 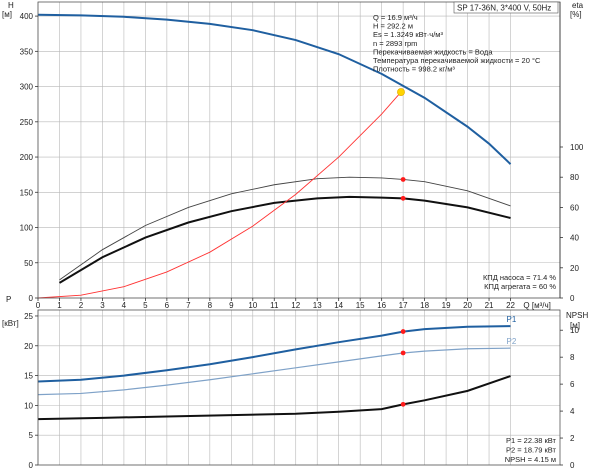 I want to click on head-axis-unit-bottom: [м], so click(x=7, y=14).